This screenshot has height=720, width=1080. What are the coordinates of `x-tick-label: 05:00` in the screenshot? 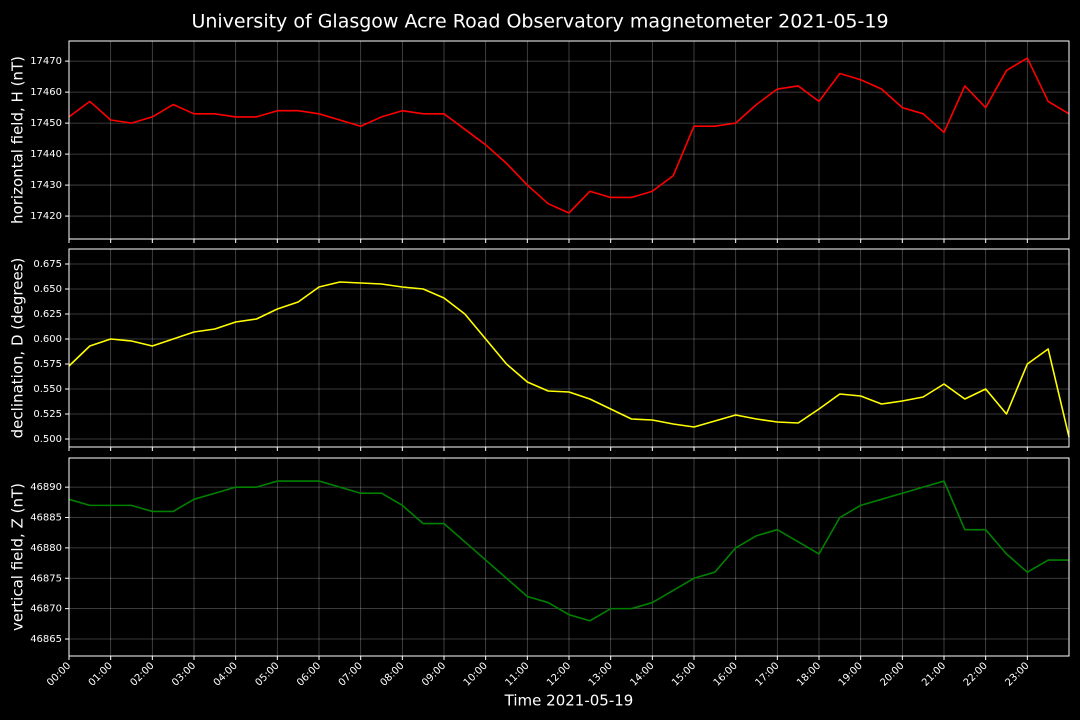 It's located at (267, 674).